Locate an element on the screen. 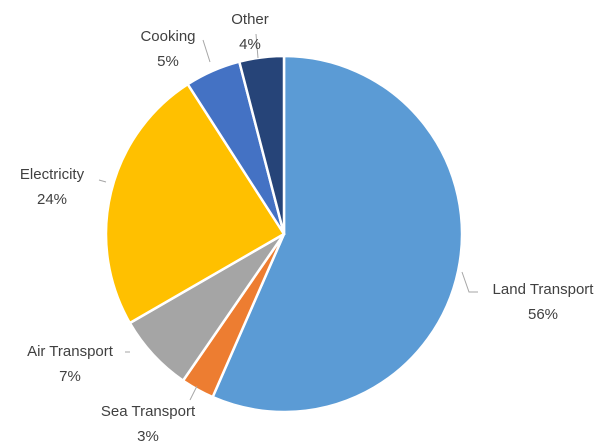  slice-label: Electricity is located at coordinates (52, 174).